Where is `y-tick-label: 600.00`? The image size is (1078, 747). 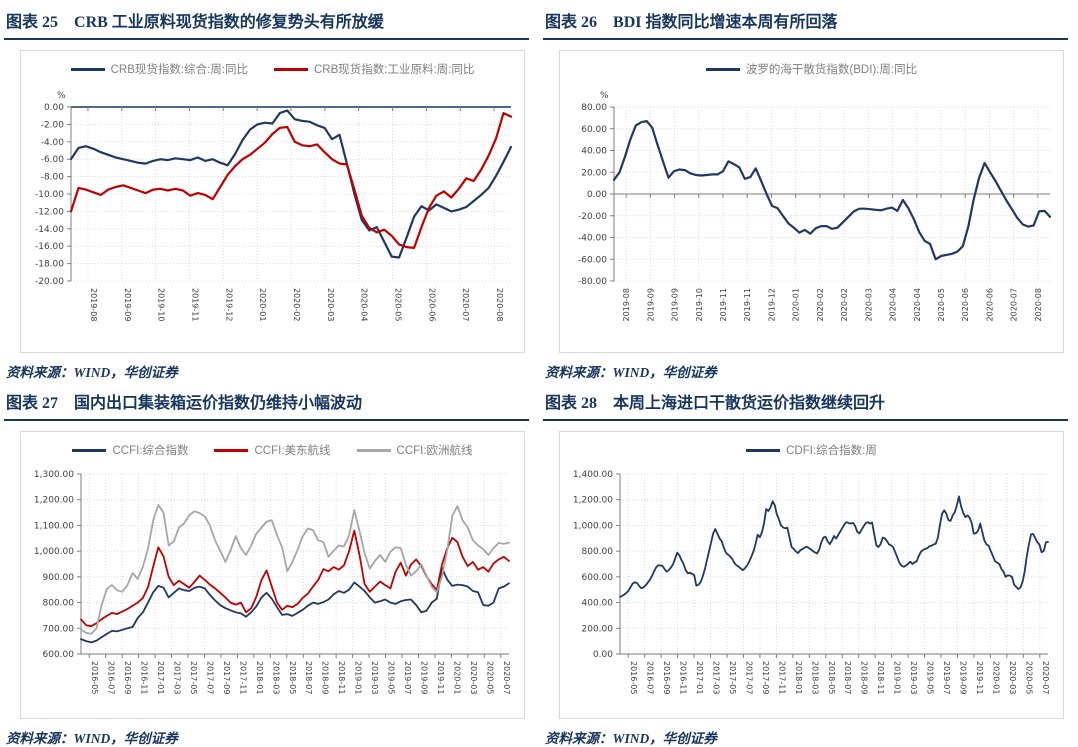 y-tick-label: 600.00 is located at coordinates (58, 655).